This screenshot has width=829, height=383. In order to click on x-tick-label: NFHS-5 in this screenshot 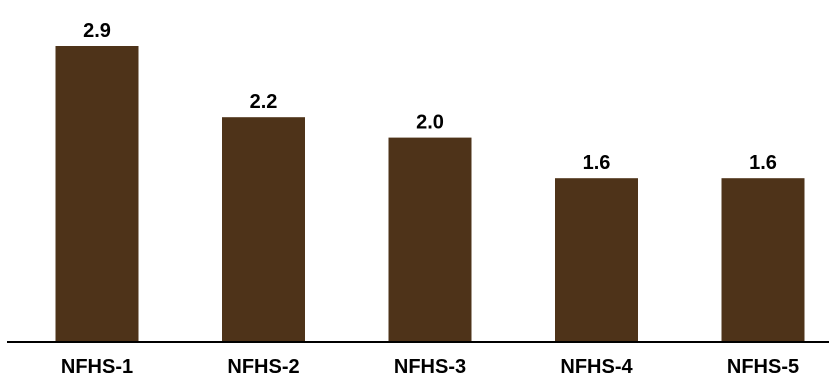, I will do `click(763, 367)`.